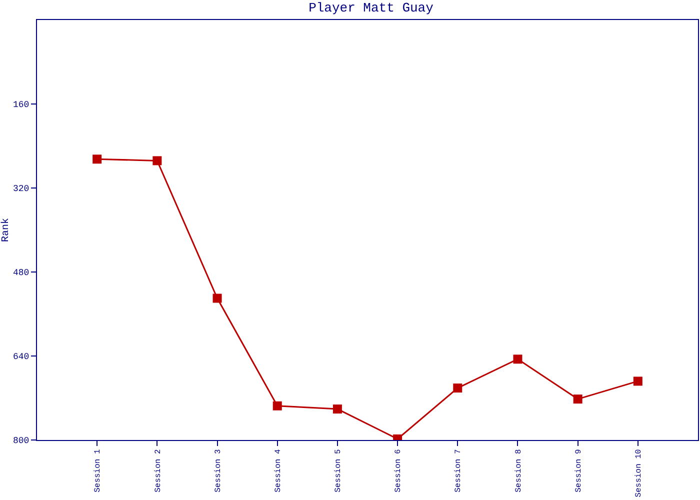  I want to click on y-tick-label: 480, so click(21, 273).